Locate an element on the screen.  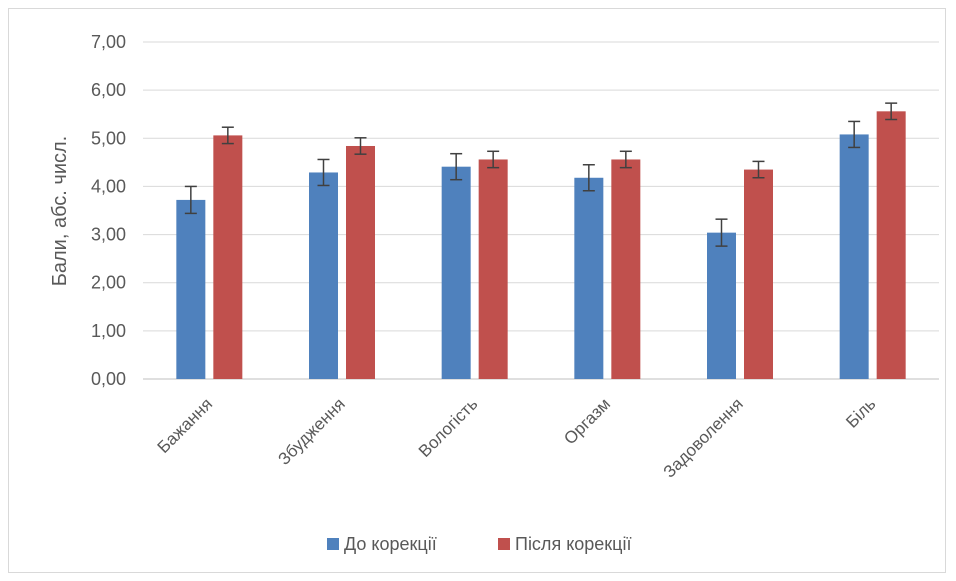
x-category-label: Бажання is located at coordinates (185, 425).